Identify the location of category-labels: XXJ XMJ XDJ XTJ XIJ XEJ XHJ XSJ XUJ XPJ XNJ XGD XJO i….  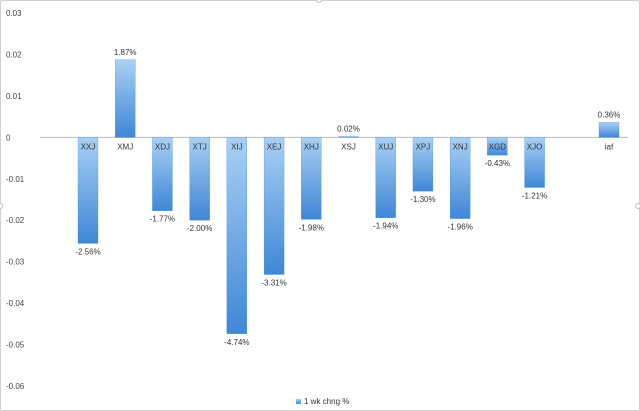
(347, 146).